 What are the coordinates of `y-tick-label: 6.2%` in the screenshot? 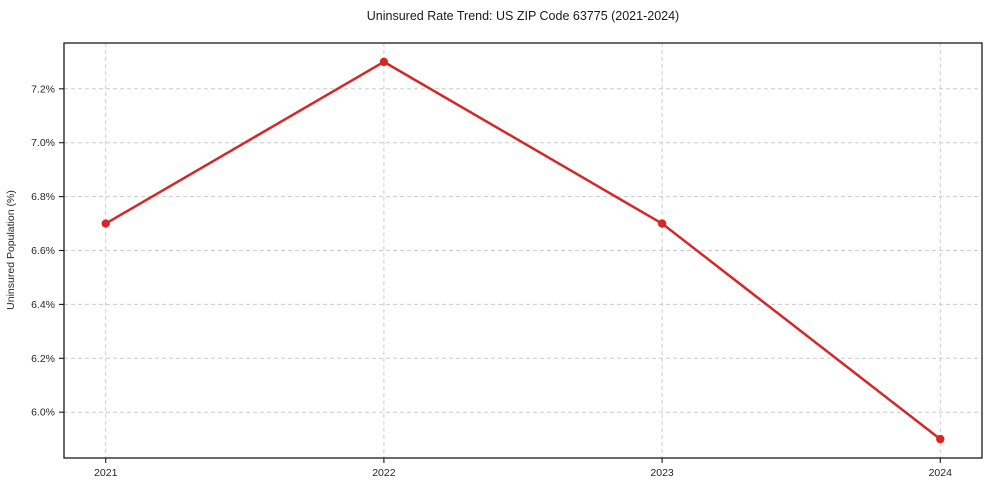 It's located at (43, 359).